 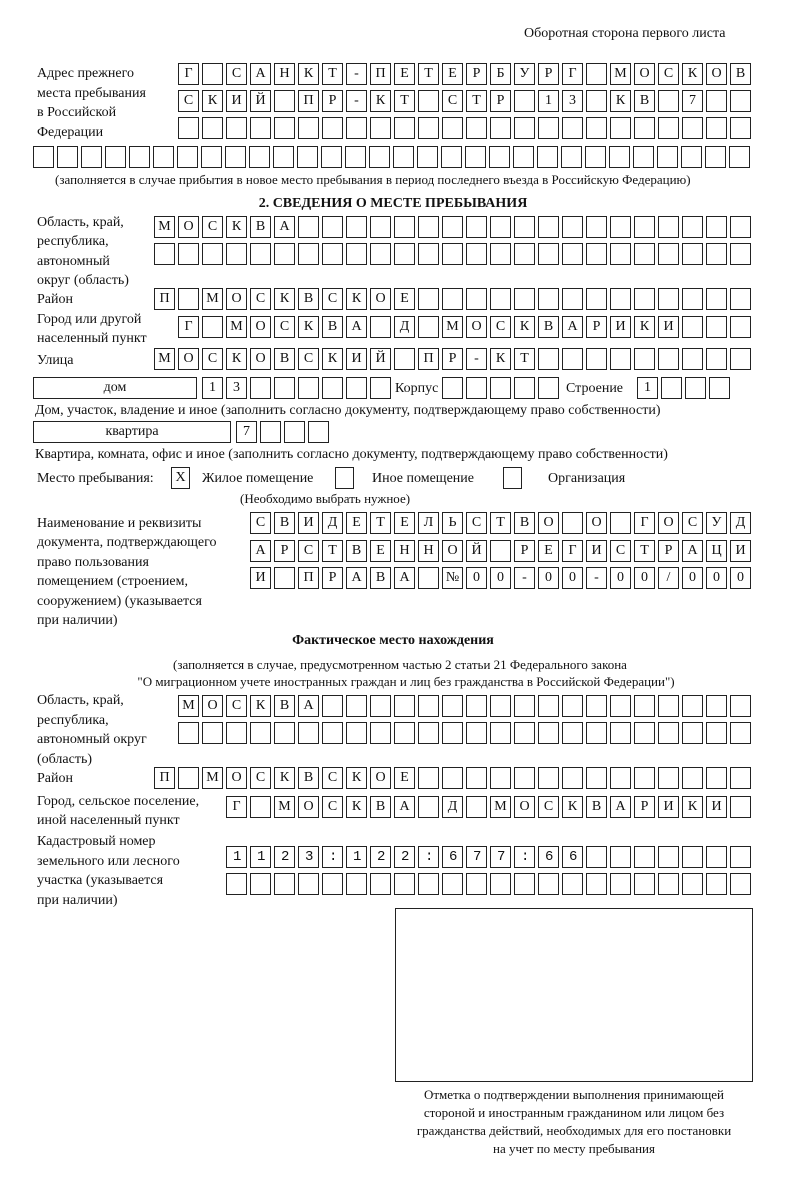 What do you see at coordinates (356, 523) in the screenshot?
I see `char-cell: Е` at bounding box center [356, 523].